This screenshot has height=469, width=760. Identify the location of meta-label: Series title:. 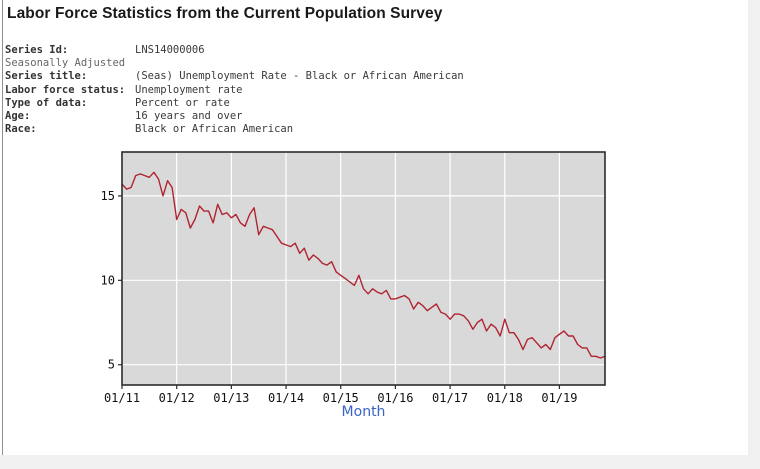
(46, 76).